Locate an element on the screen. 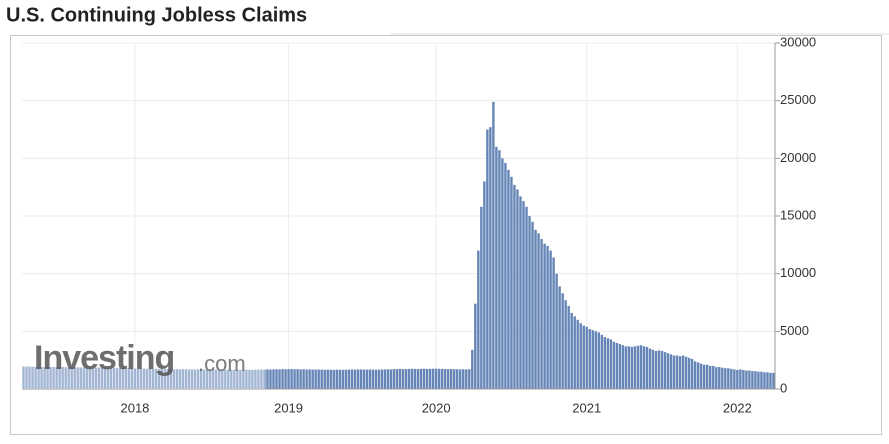 The width and height of the screenshot is (889, 444). y-tick-label: 15000 is located at coordinates (798, 214).